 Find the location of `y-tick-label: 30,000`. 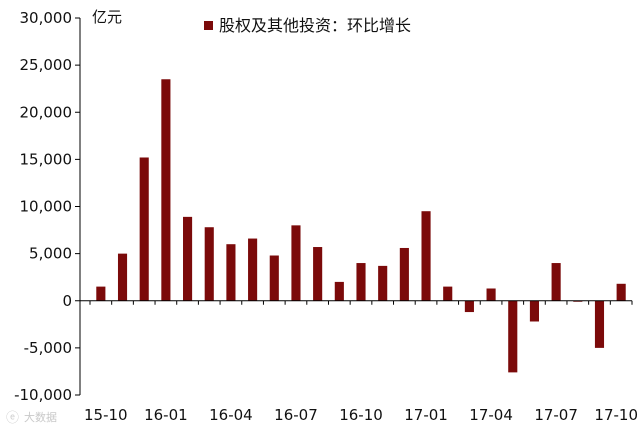

y-tick-label: 30,000 is located at coordinates (46, 18).